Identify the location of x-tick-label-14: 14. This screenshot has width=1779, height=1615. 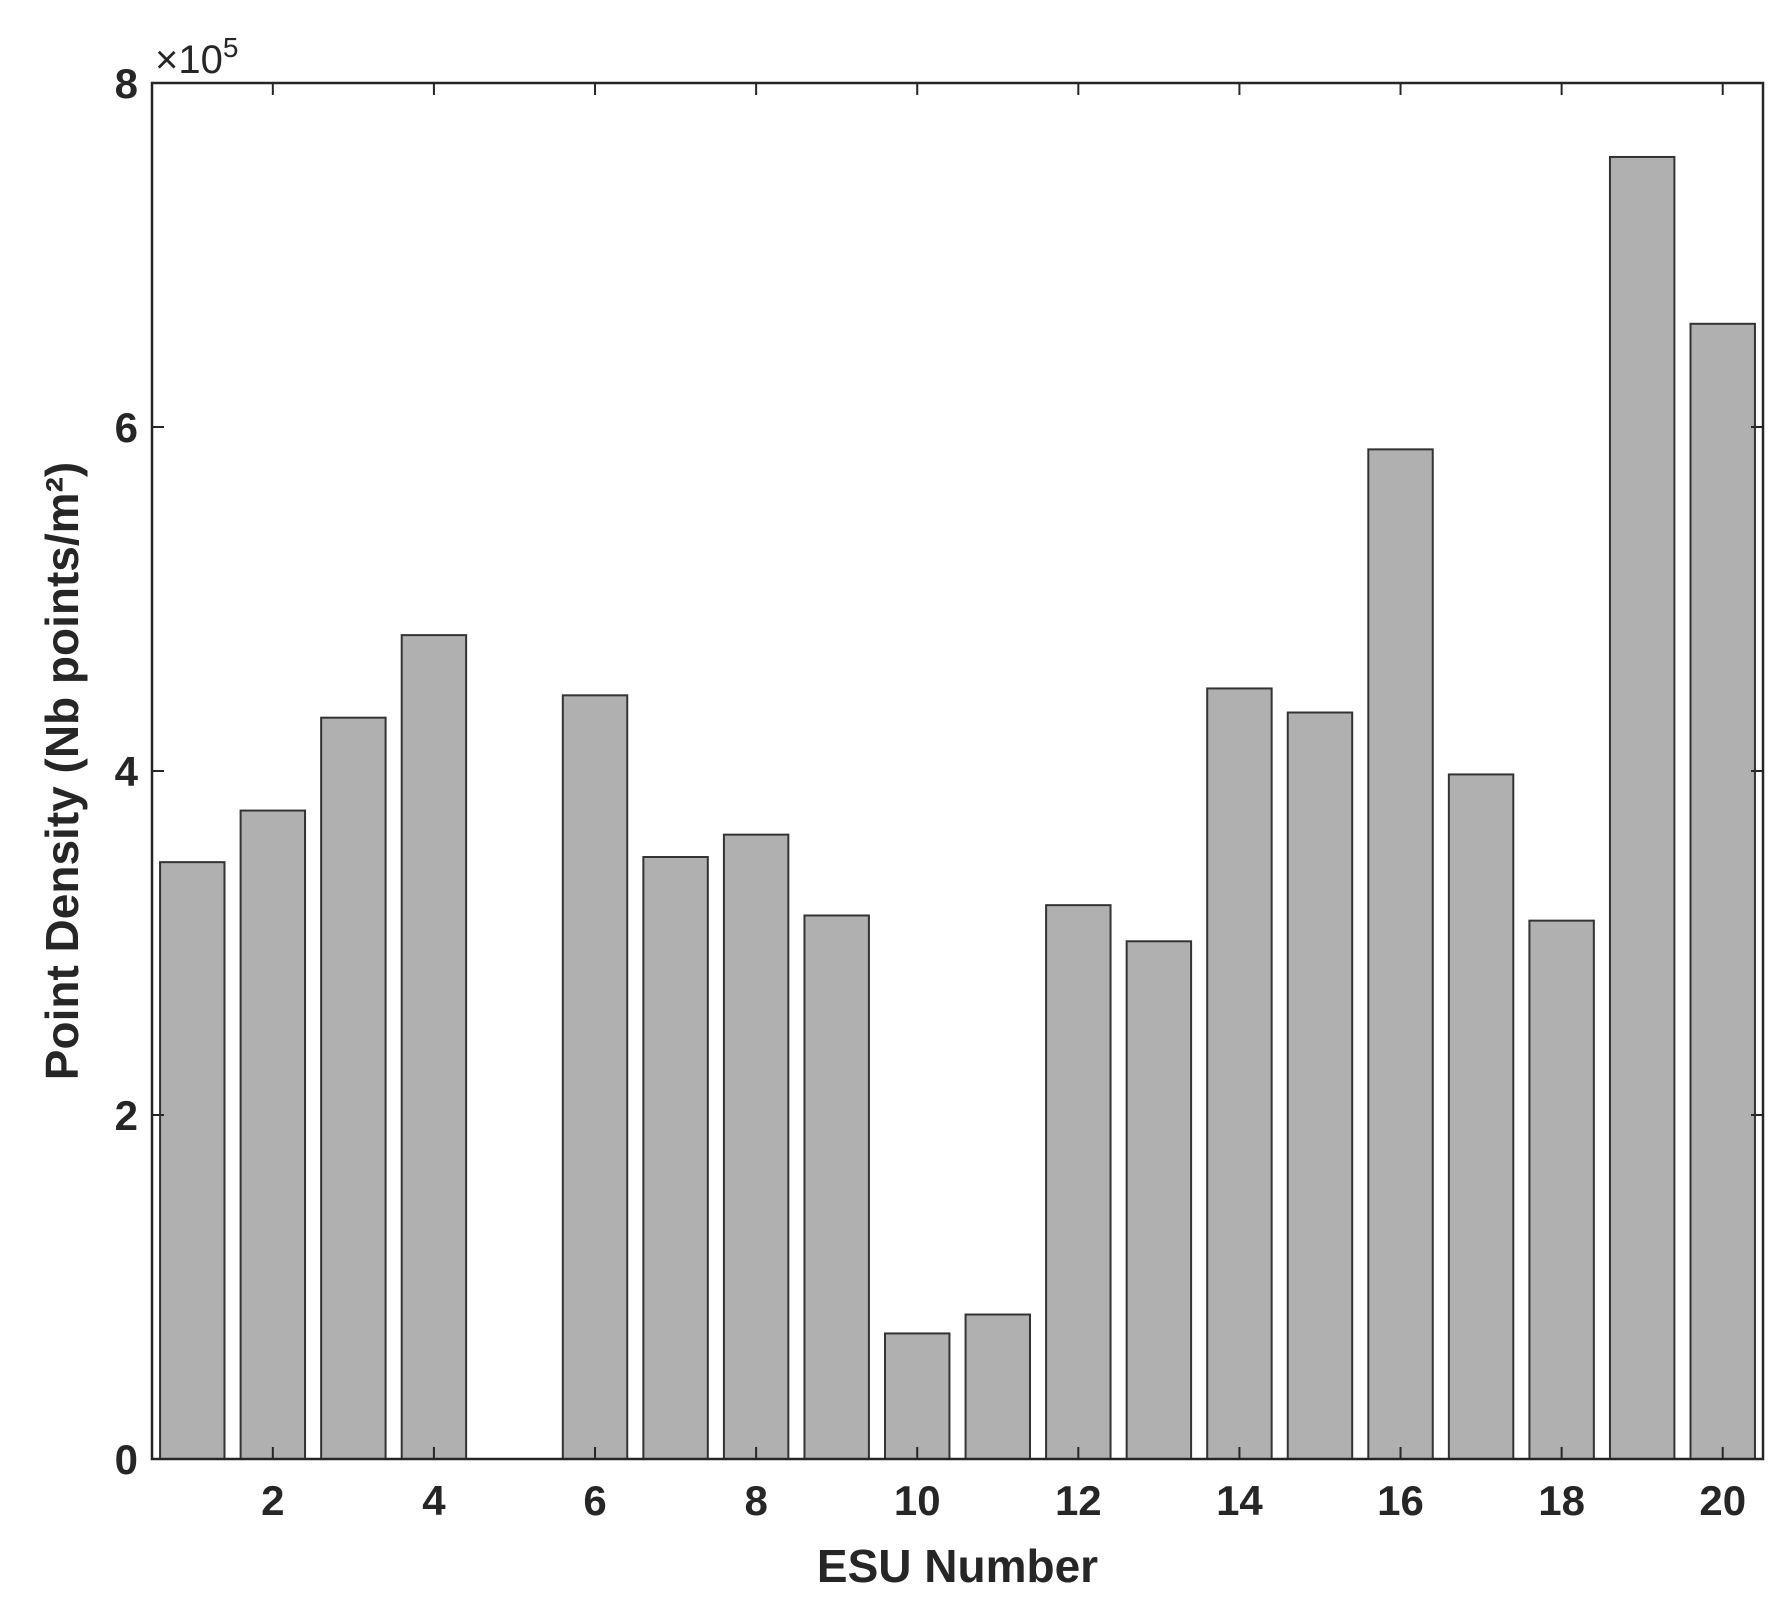
(1239, 1500).